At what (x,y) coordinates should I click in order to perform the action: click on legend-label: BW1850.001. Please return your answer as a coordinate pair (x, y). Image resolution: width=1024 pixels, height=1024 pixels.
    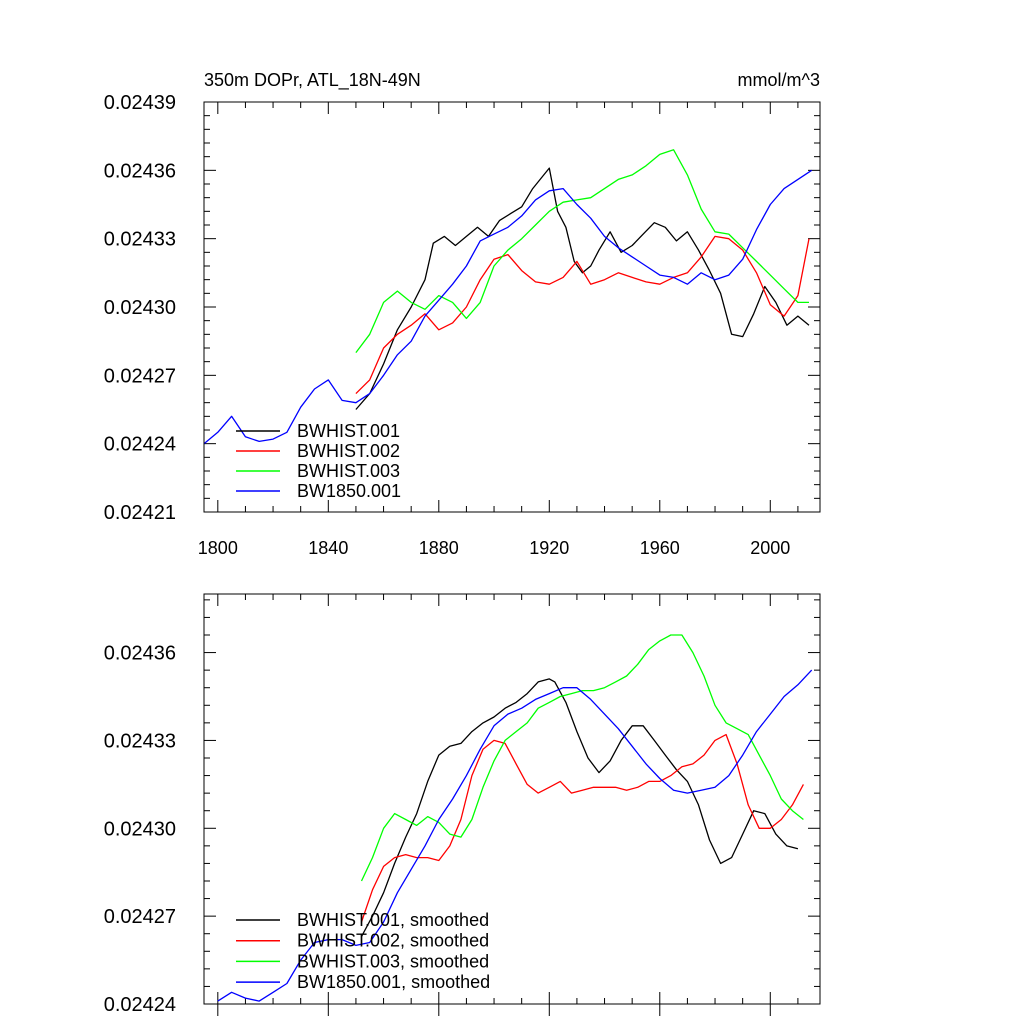
    Looking at the image, I should click on (349, 491).